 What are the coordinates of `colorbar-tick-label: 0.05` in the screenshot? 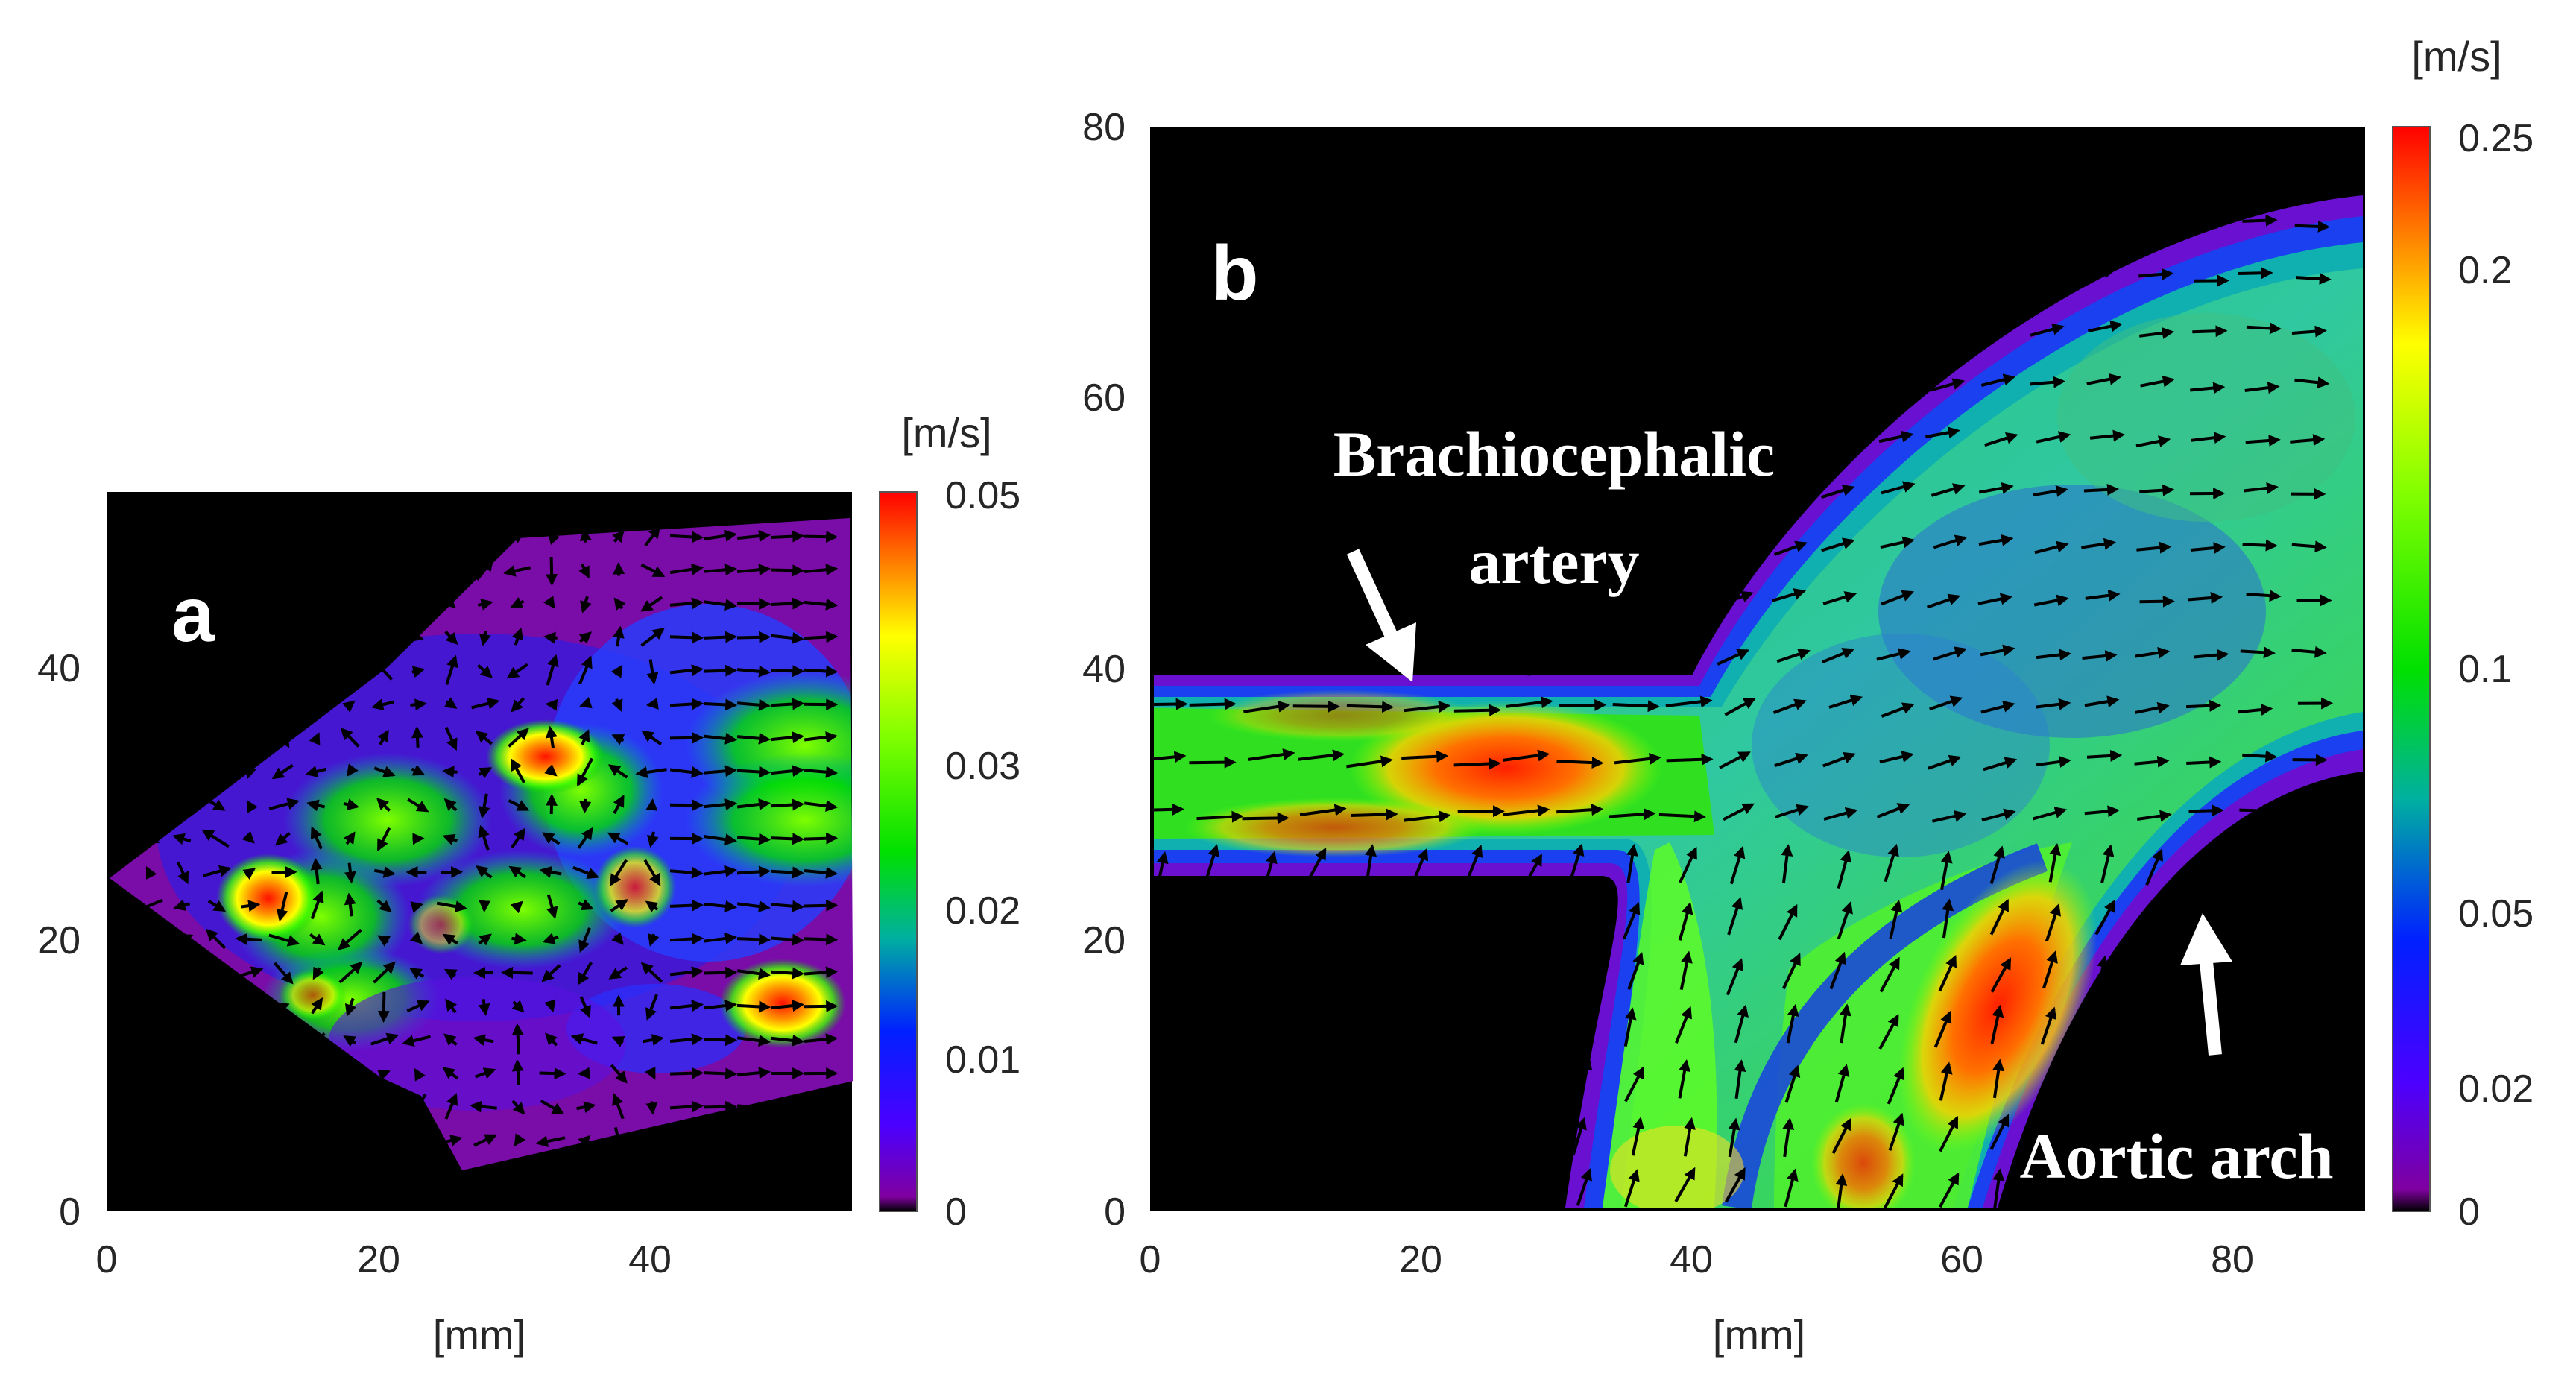 It's located at (982, 495).